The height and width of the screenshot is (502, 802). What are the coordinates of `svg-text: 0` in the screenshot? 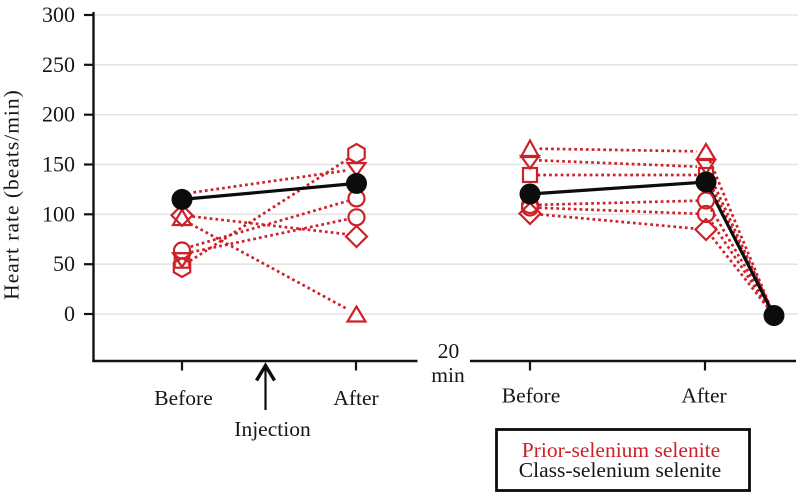 It's located at (69, 313).